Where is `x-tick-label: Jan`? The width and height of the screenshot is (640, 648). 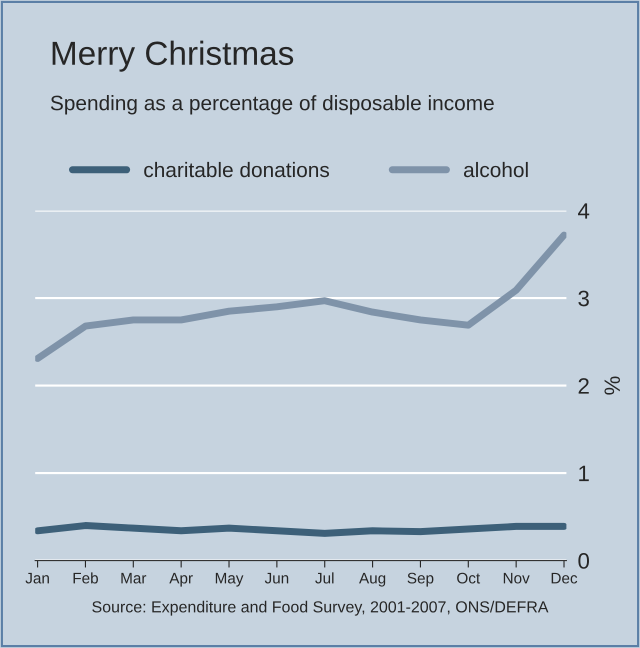
x-tick-label: Jan is located at coordinates (37, 578).